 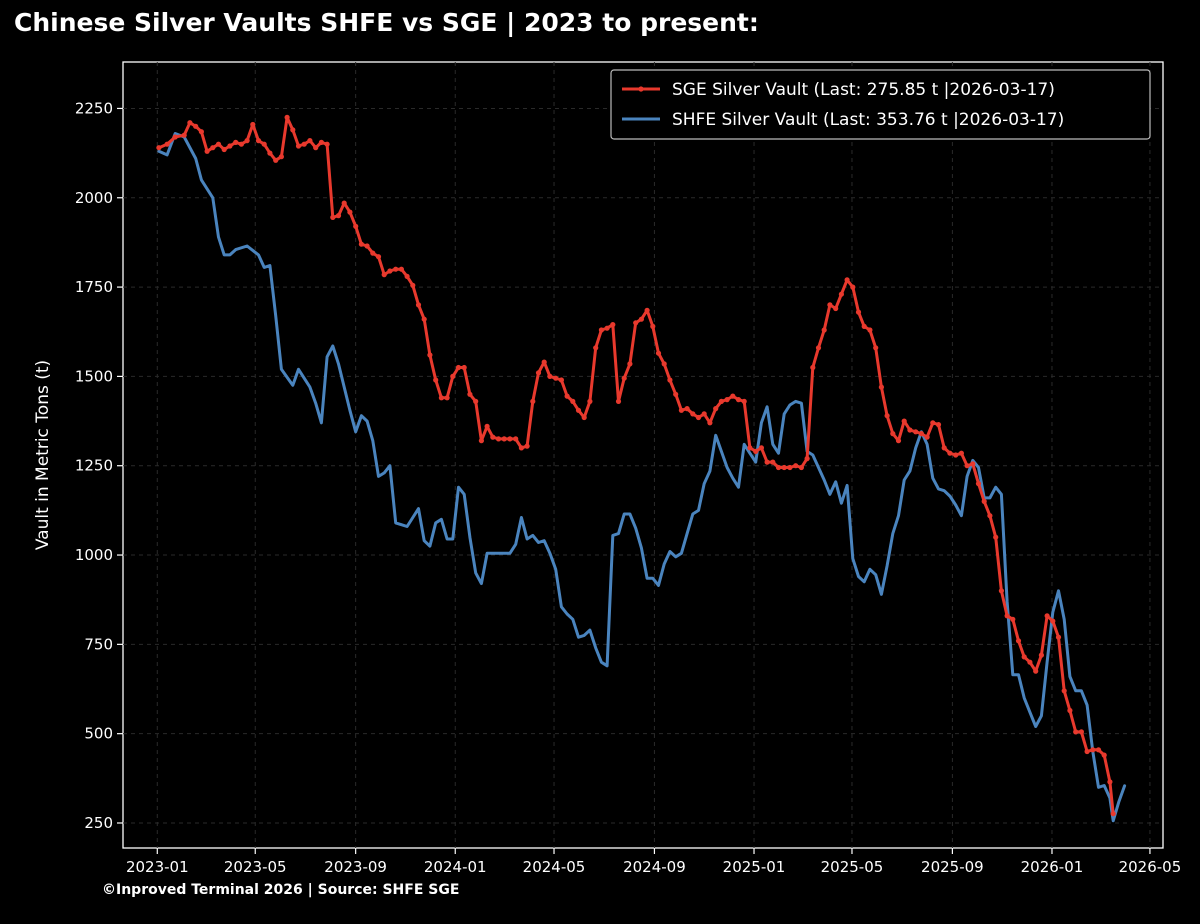 I want to click on legend-box, so click(x=880, y=104).